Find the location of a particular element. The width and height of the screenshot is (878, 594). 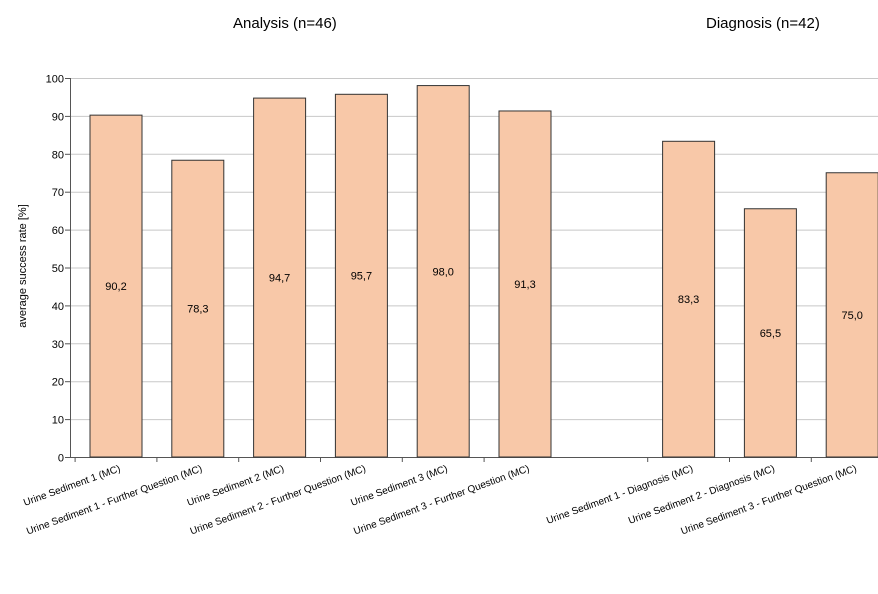

y-tick-label: 70 is located at coordinates (58, 193).